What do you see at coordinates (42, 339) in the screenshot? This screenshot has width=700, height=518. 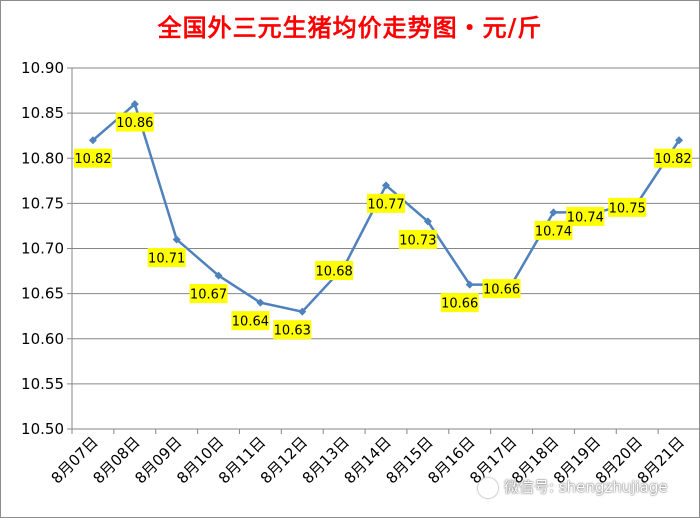 I see `y-tick-label: 10.60` at bounding box center [42, 339].